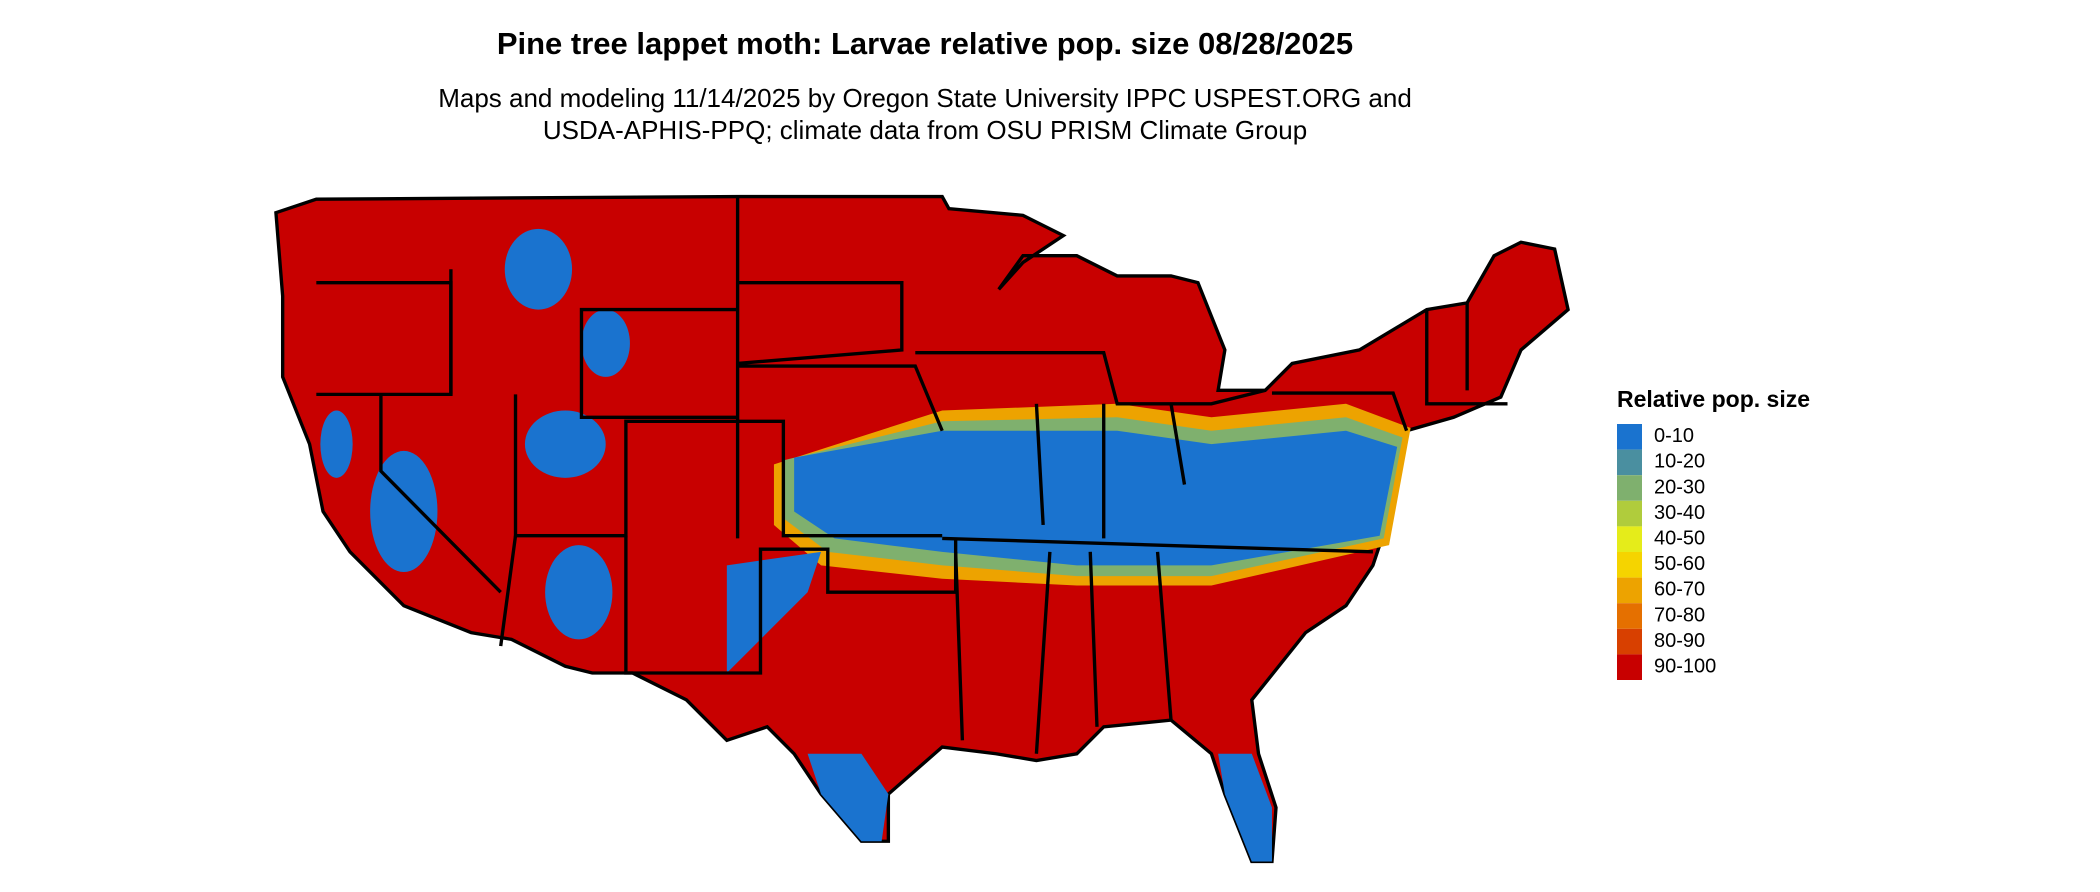  Describe the element at coordinates (1685, 666) in the screenshot. I see `legend-label: 90-100` at that location.